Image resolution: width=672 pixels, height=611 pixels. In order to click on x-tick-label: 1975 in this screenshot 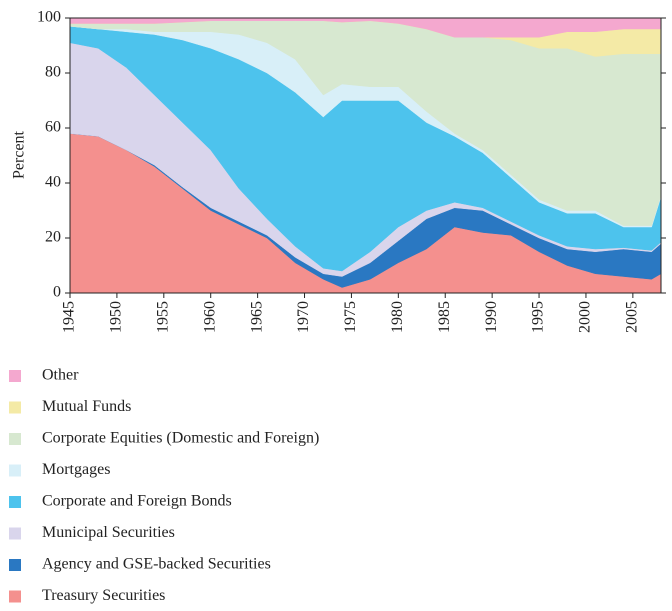, I will do `click(350, 317)`.